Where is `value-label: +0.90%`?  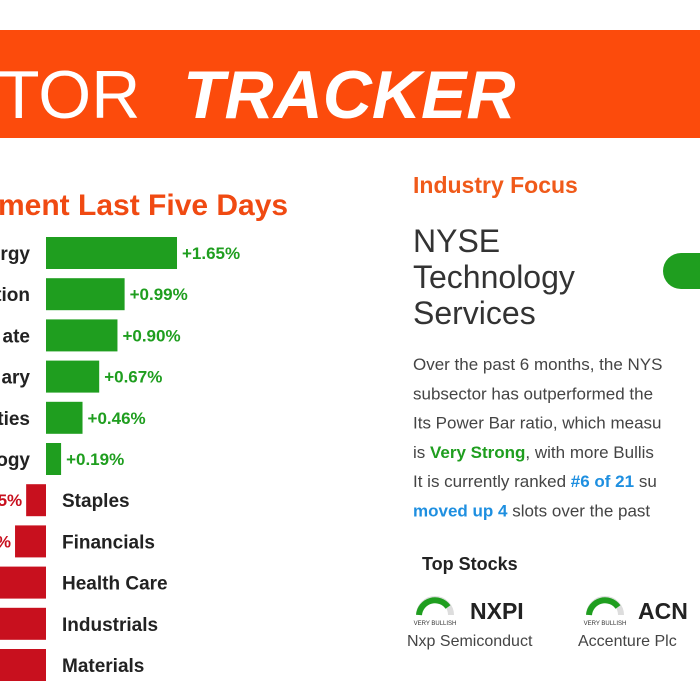
value-label: +0.90% is located at coordinates (151, 335).